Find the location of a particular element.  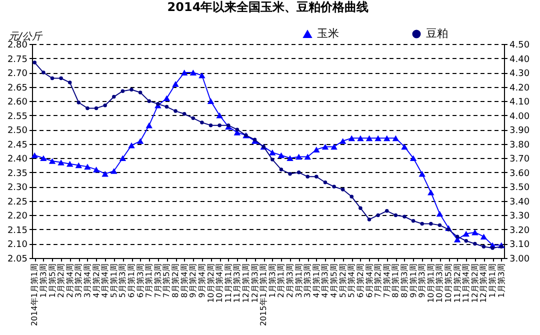

x-tick-label: 9月第1周 is located at coordinates (413, 281).